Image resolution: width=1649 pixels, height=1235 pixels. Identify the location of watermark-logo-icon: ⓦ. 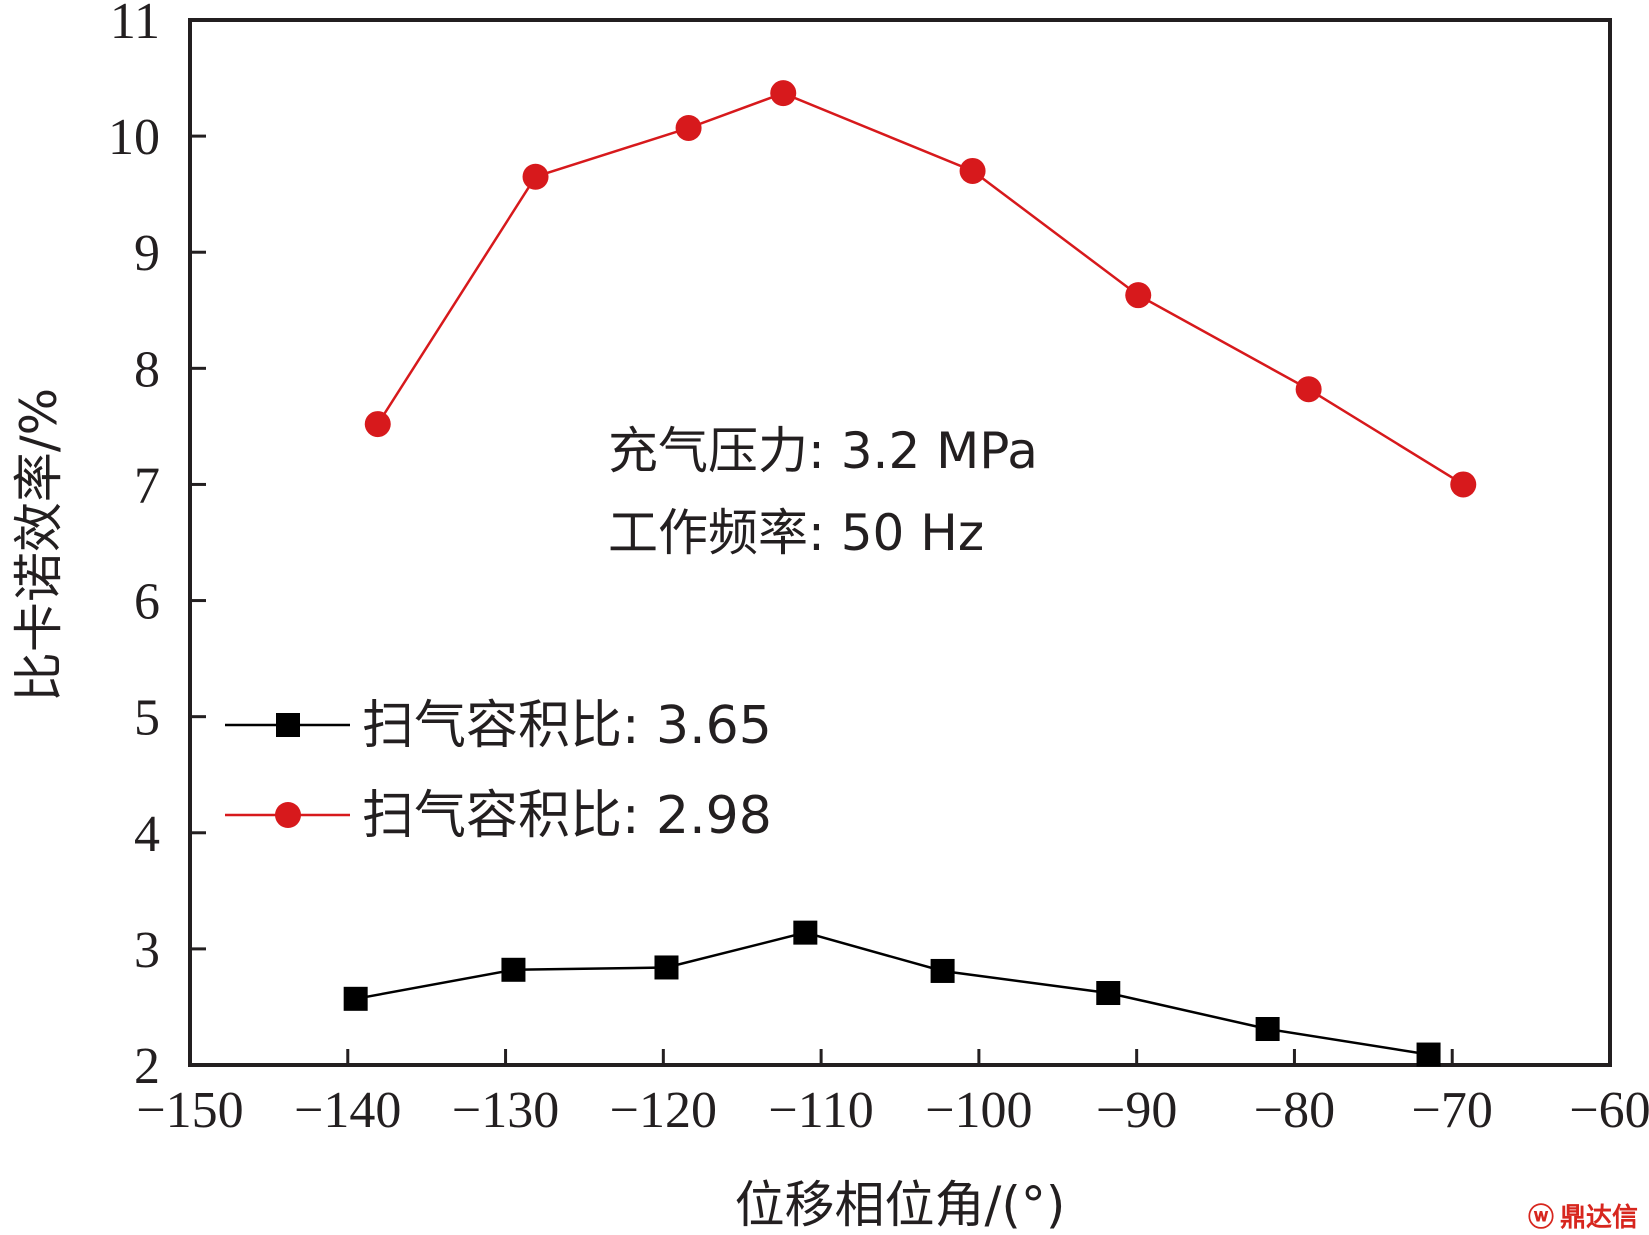
(1541, 1217).